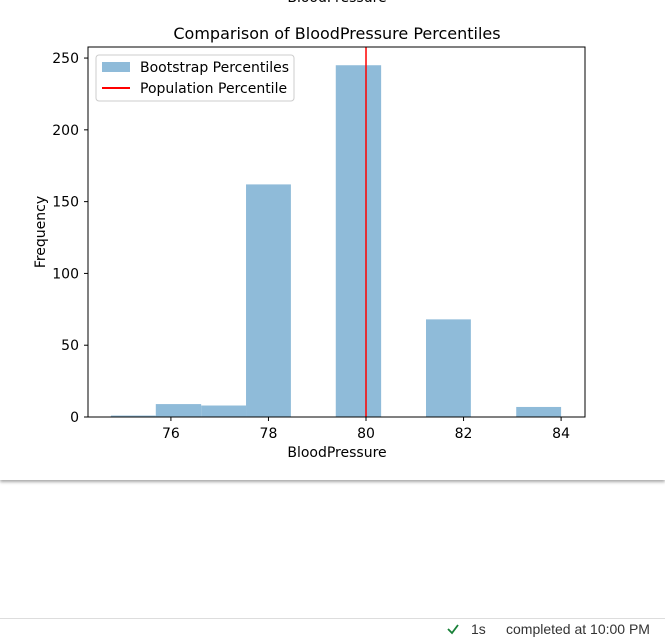  What do you see at coordinates (336, 453) in the screenshot?
I see `x-axis-label: BloodPressure` at bounding box center [336, 453].